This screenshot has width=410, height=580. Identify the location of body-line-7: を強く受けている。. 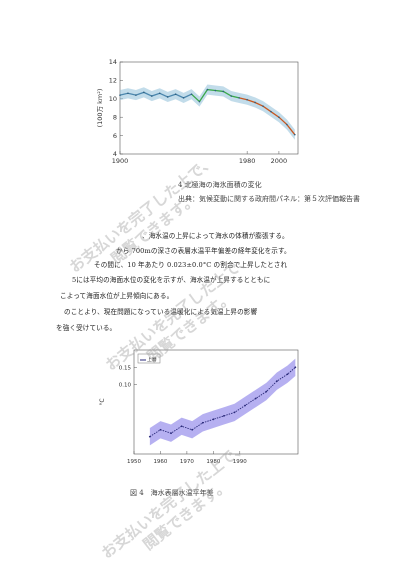
(86, 328).